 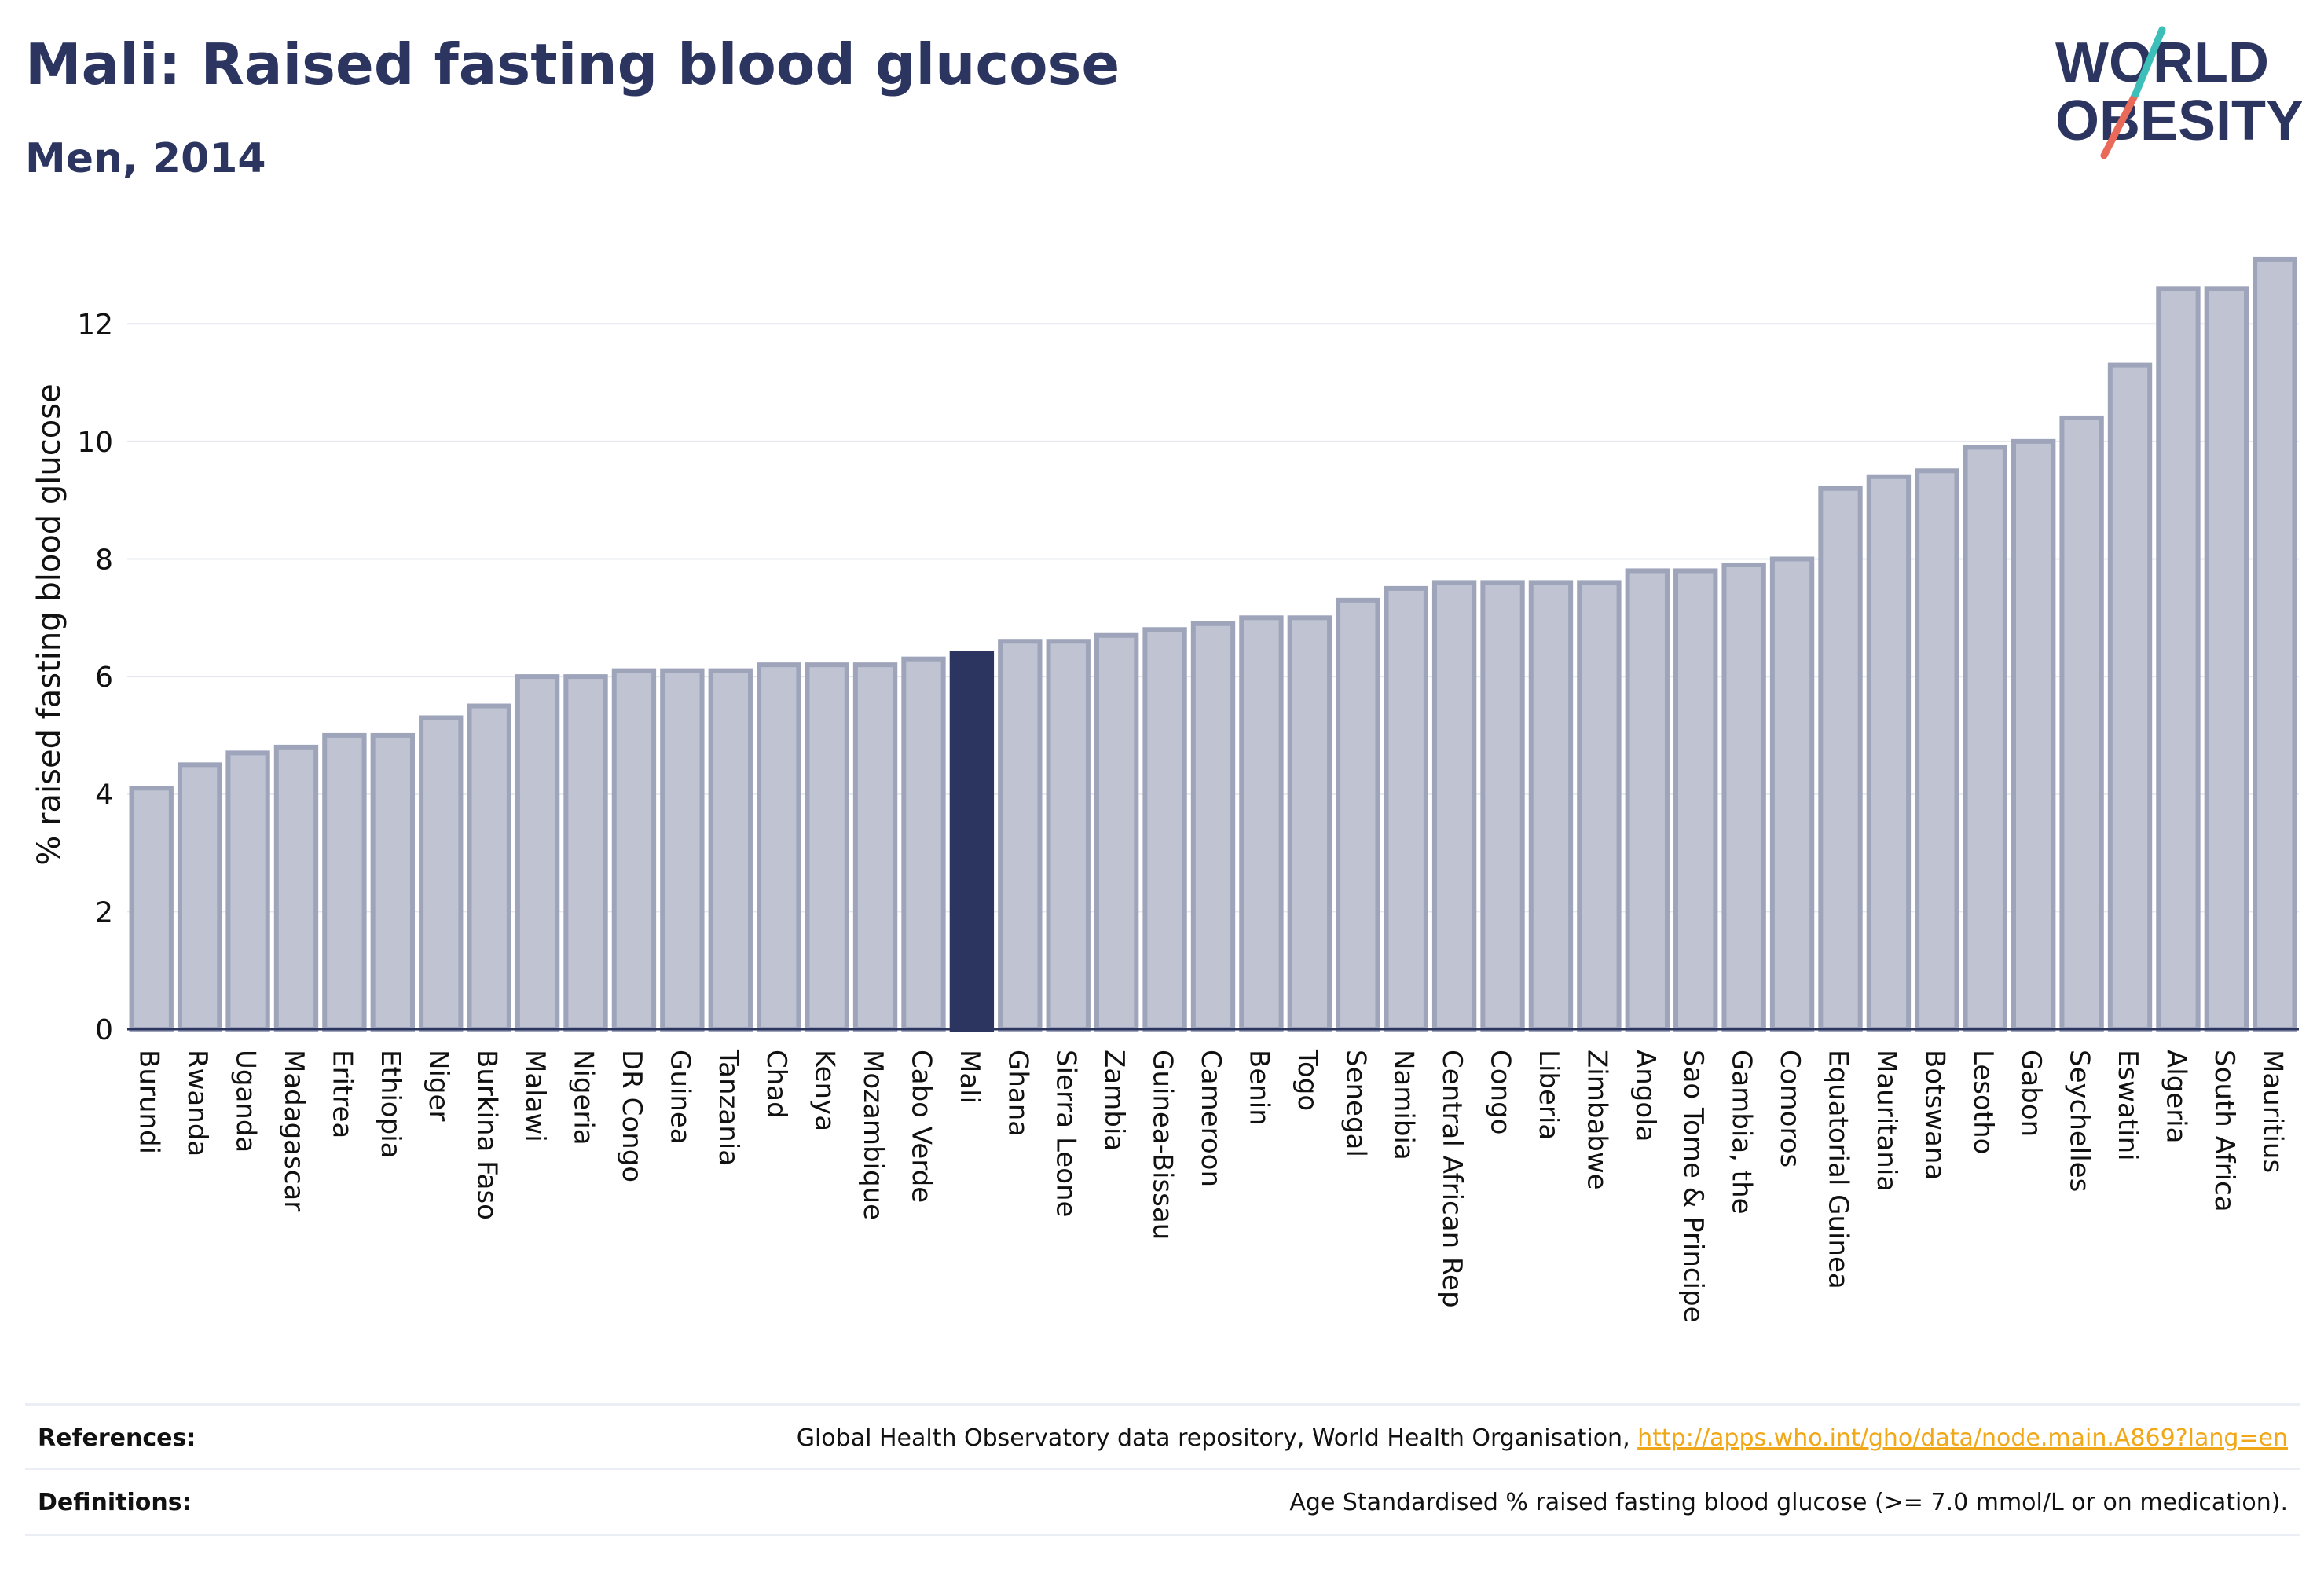 What do you see at coordinates (583, 1097) in the screenshot?
I see `x-tick-label: Nigeria` at bounding box center [583, 1097].